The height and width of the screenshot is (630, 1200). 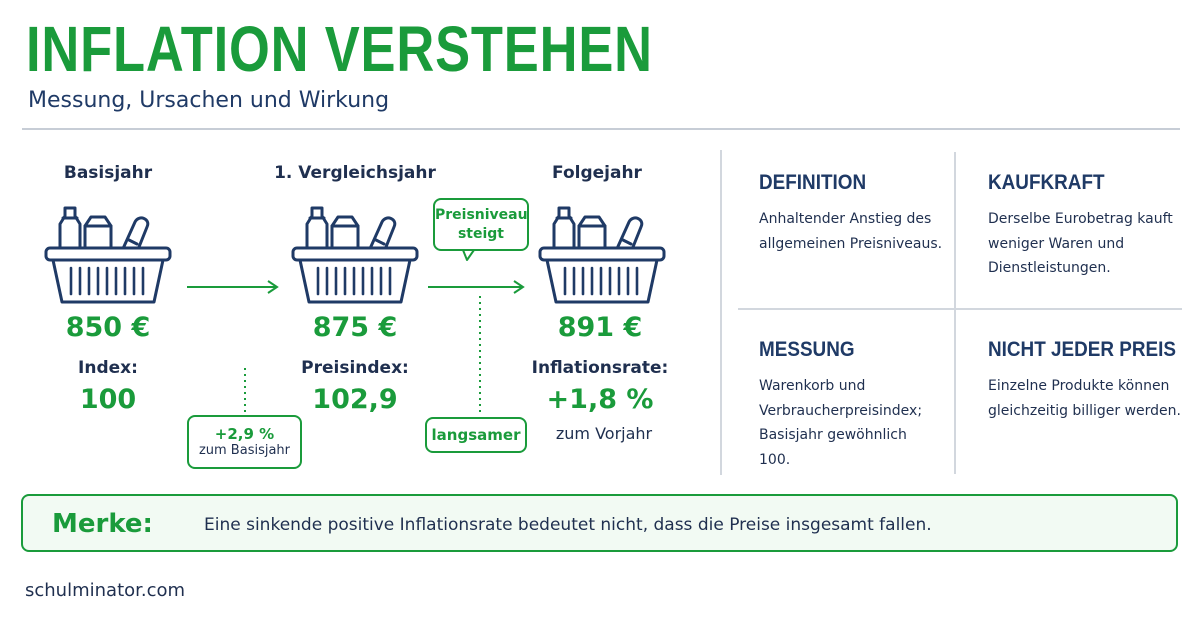 What do you see at coordinates (209, 100) in the screenshot?
I see `page-subtitle: Messung, Ursachen und Wirkung` at bounding box center [209, 100].